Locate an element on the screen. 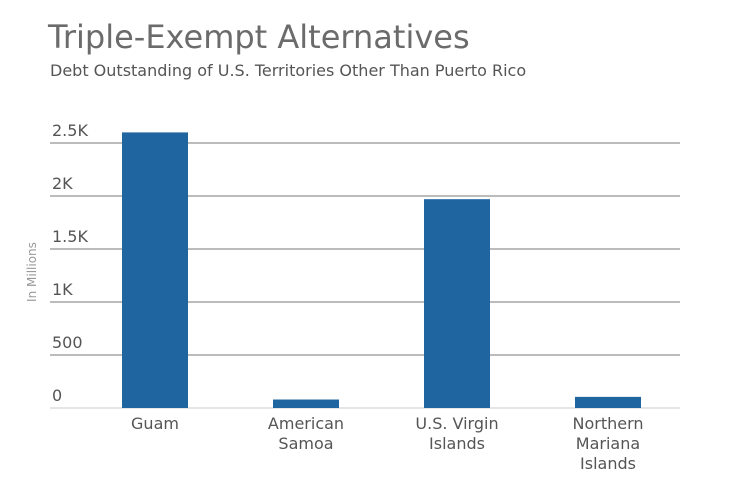  y-tick-label: 1.5K is located at coordinates (70, 236).